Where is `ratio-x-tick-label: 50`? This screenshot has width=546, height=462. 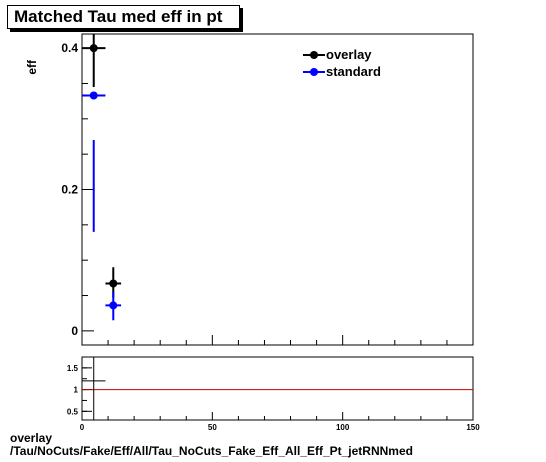
ratio-x-tick-label: 50 is located at coordinates (212, 427).